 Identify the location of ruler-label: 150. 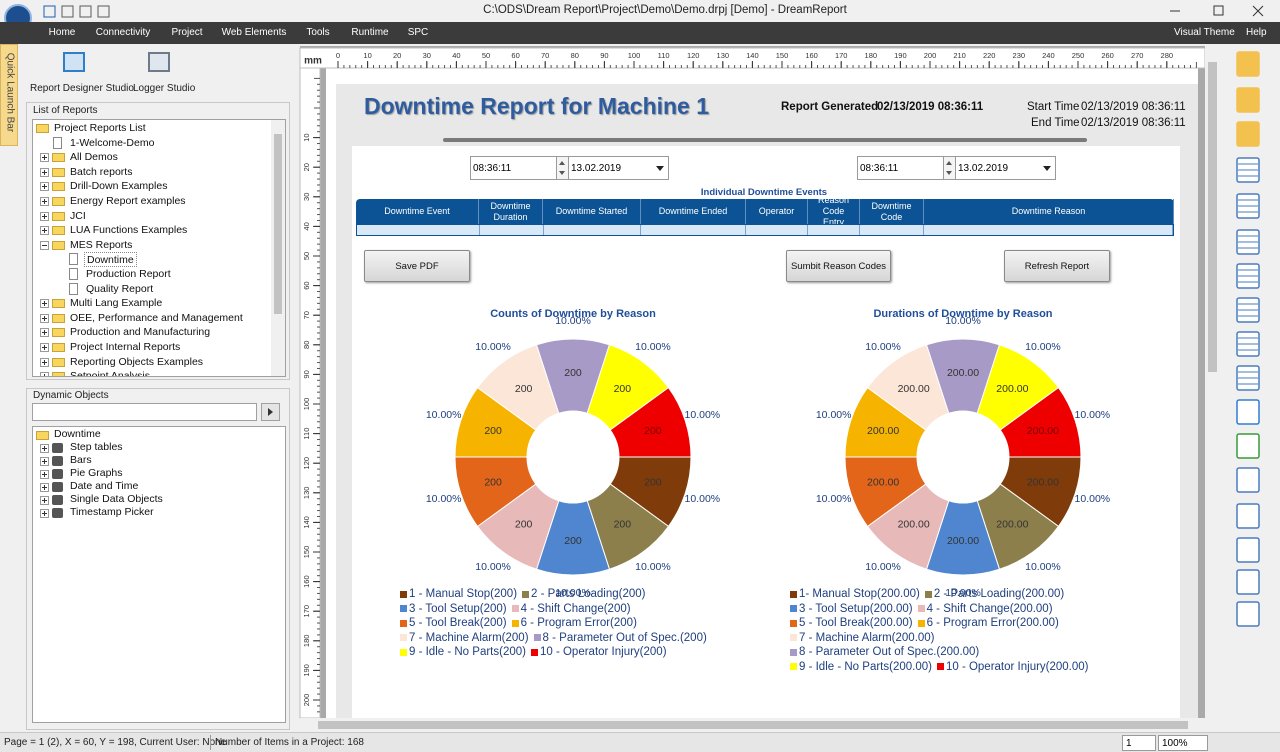
(306, 552).